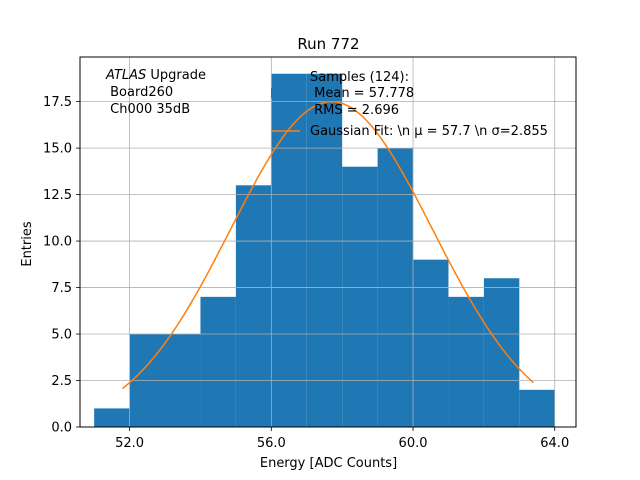 The image size is (640, 480). I want to click on annotation-board: Board260, so click(139, 92).